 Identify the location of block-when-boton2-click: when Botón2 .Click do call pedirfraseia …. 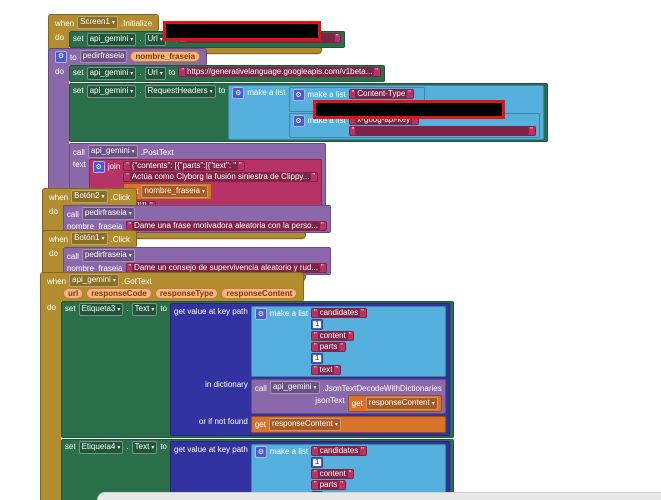
(186, 213).